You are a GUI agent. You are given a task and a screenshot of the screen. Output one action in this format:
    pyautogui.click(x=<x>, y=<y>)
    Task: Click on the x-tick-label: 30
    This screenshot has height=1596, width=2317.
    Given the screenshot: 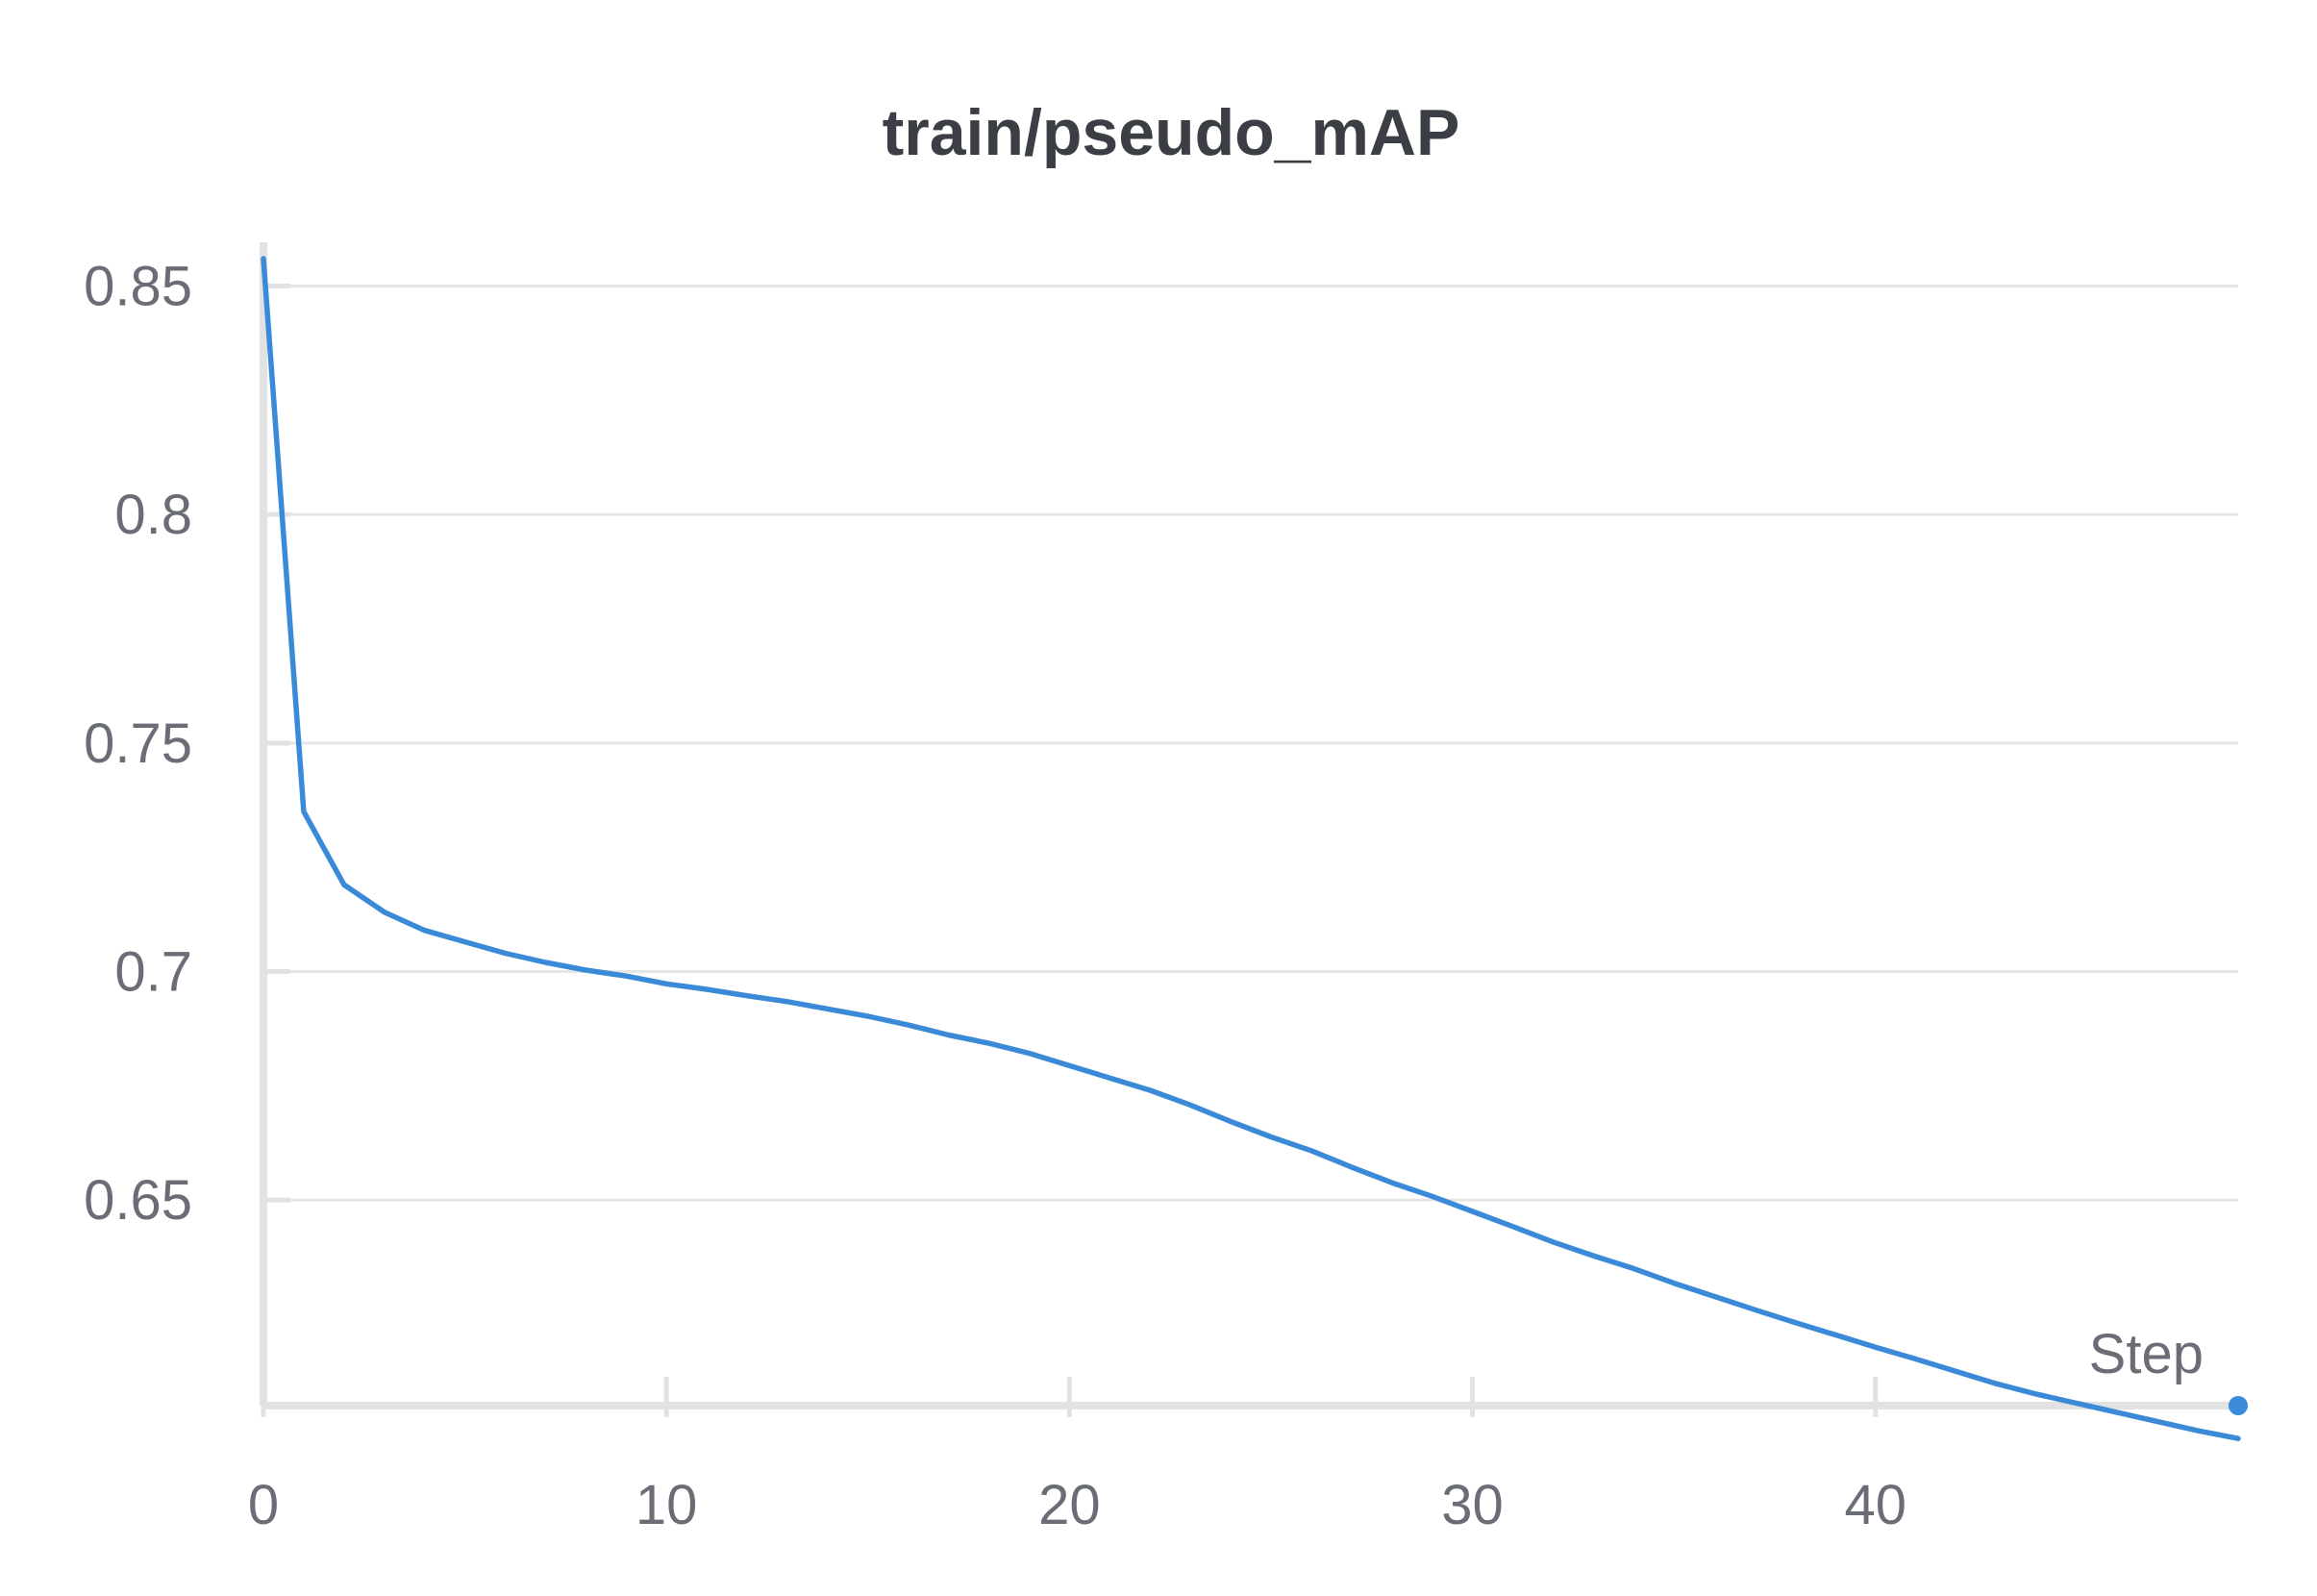 What is the action you would take?
    pyautogui.click(x=1472, y=1505)
    